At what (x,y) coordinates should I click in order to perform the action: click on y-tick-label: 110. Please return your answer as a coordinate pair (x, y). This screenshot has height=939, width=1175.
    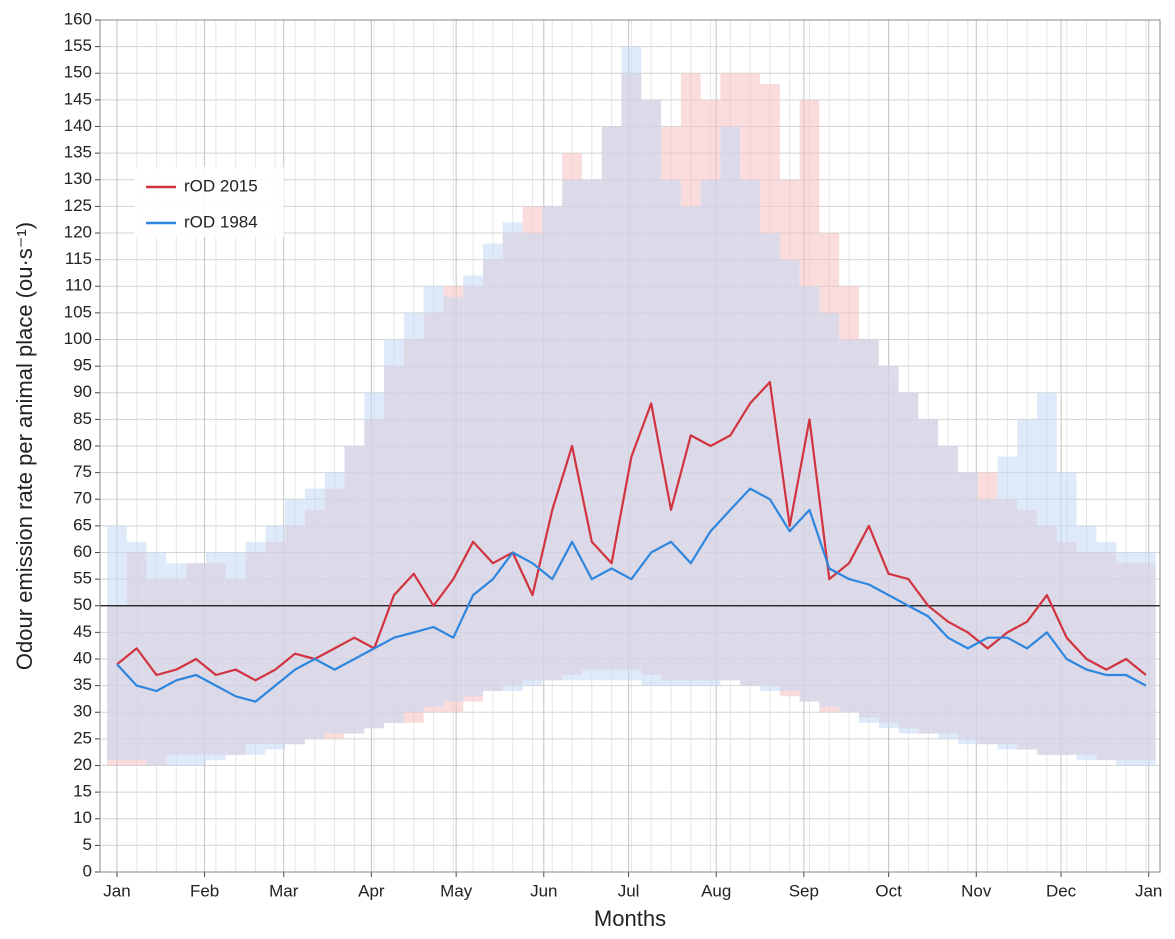
    Looking at the image, I should click on (78, 285).